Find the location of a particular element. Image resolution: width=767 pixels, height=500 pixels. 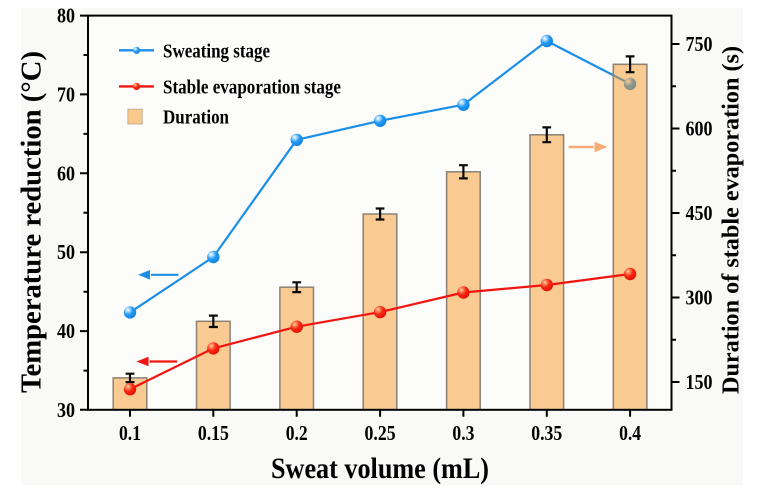

svg-text: 0.4 is located at coordinates (630, 433).